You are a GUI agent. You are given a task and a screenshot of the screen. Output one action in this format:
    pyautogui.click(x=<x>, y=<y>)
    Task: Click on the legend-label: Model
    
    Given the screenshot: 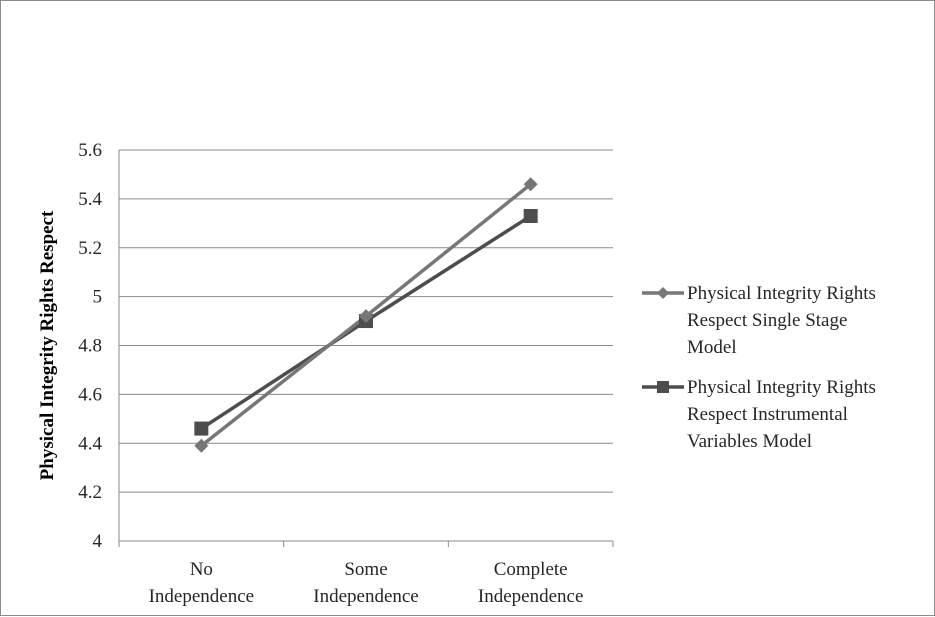 What is the action you would take?
    pyautogui.click(x=712, y=347)
    